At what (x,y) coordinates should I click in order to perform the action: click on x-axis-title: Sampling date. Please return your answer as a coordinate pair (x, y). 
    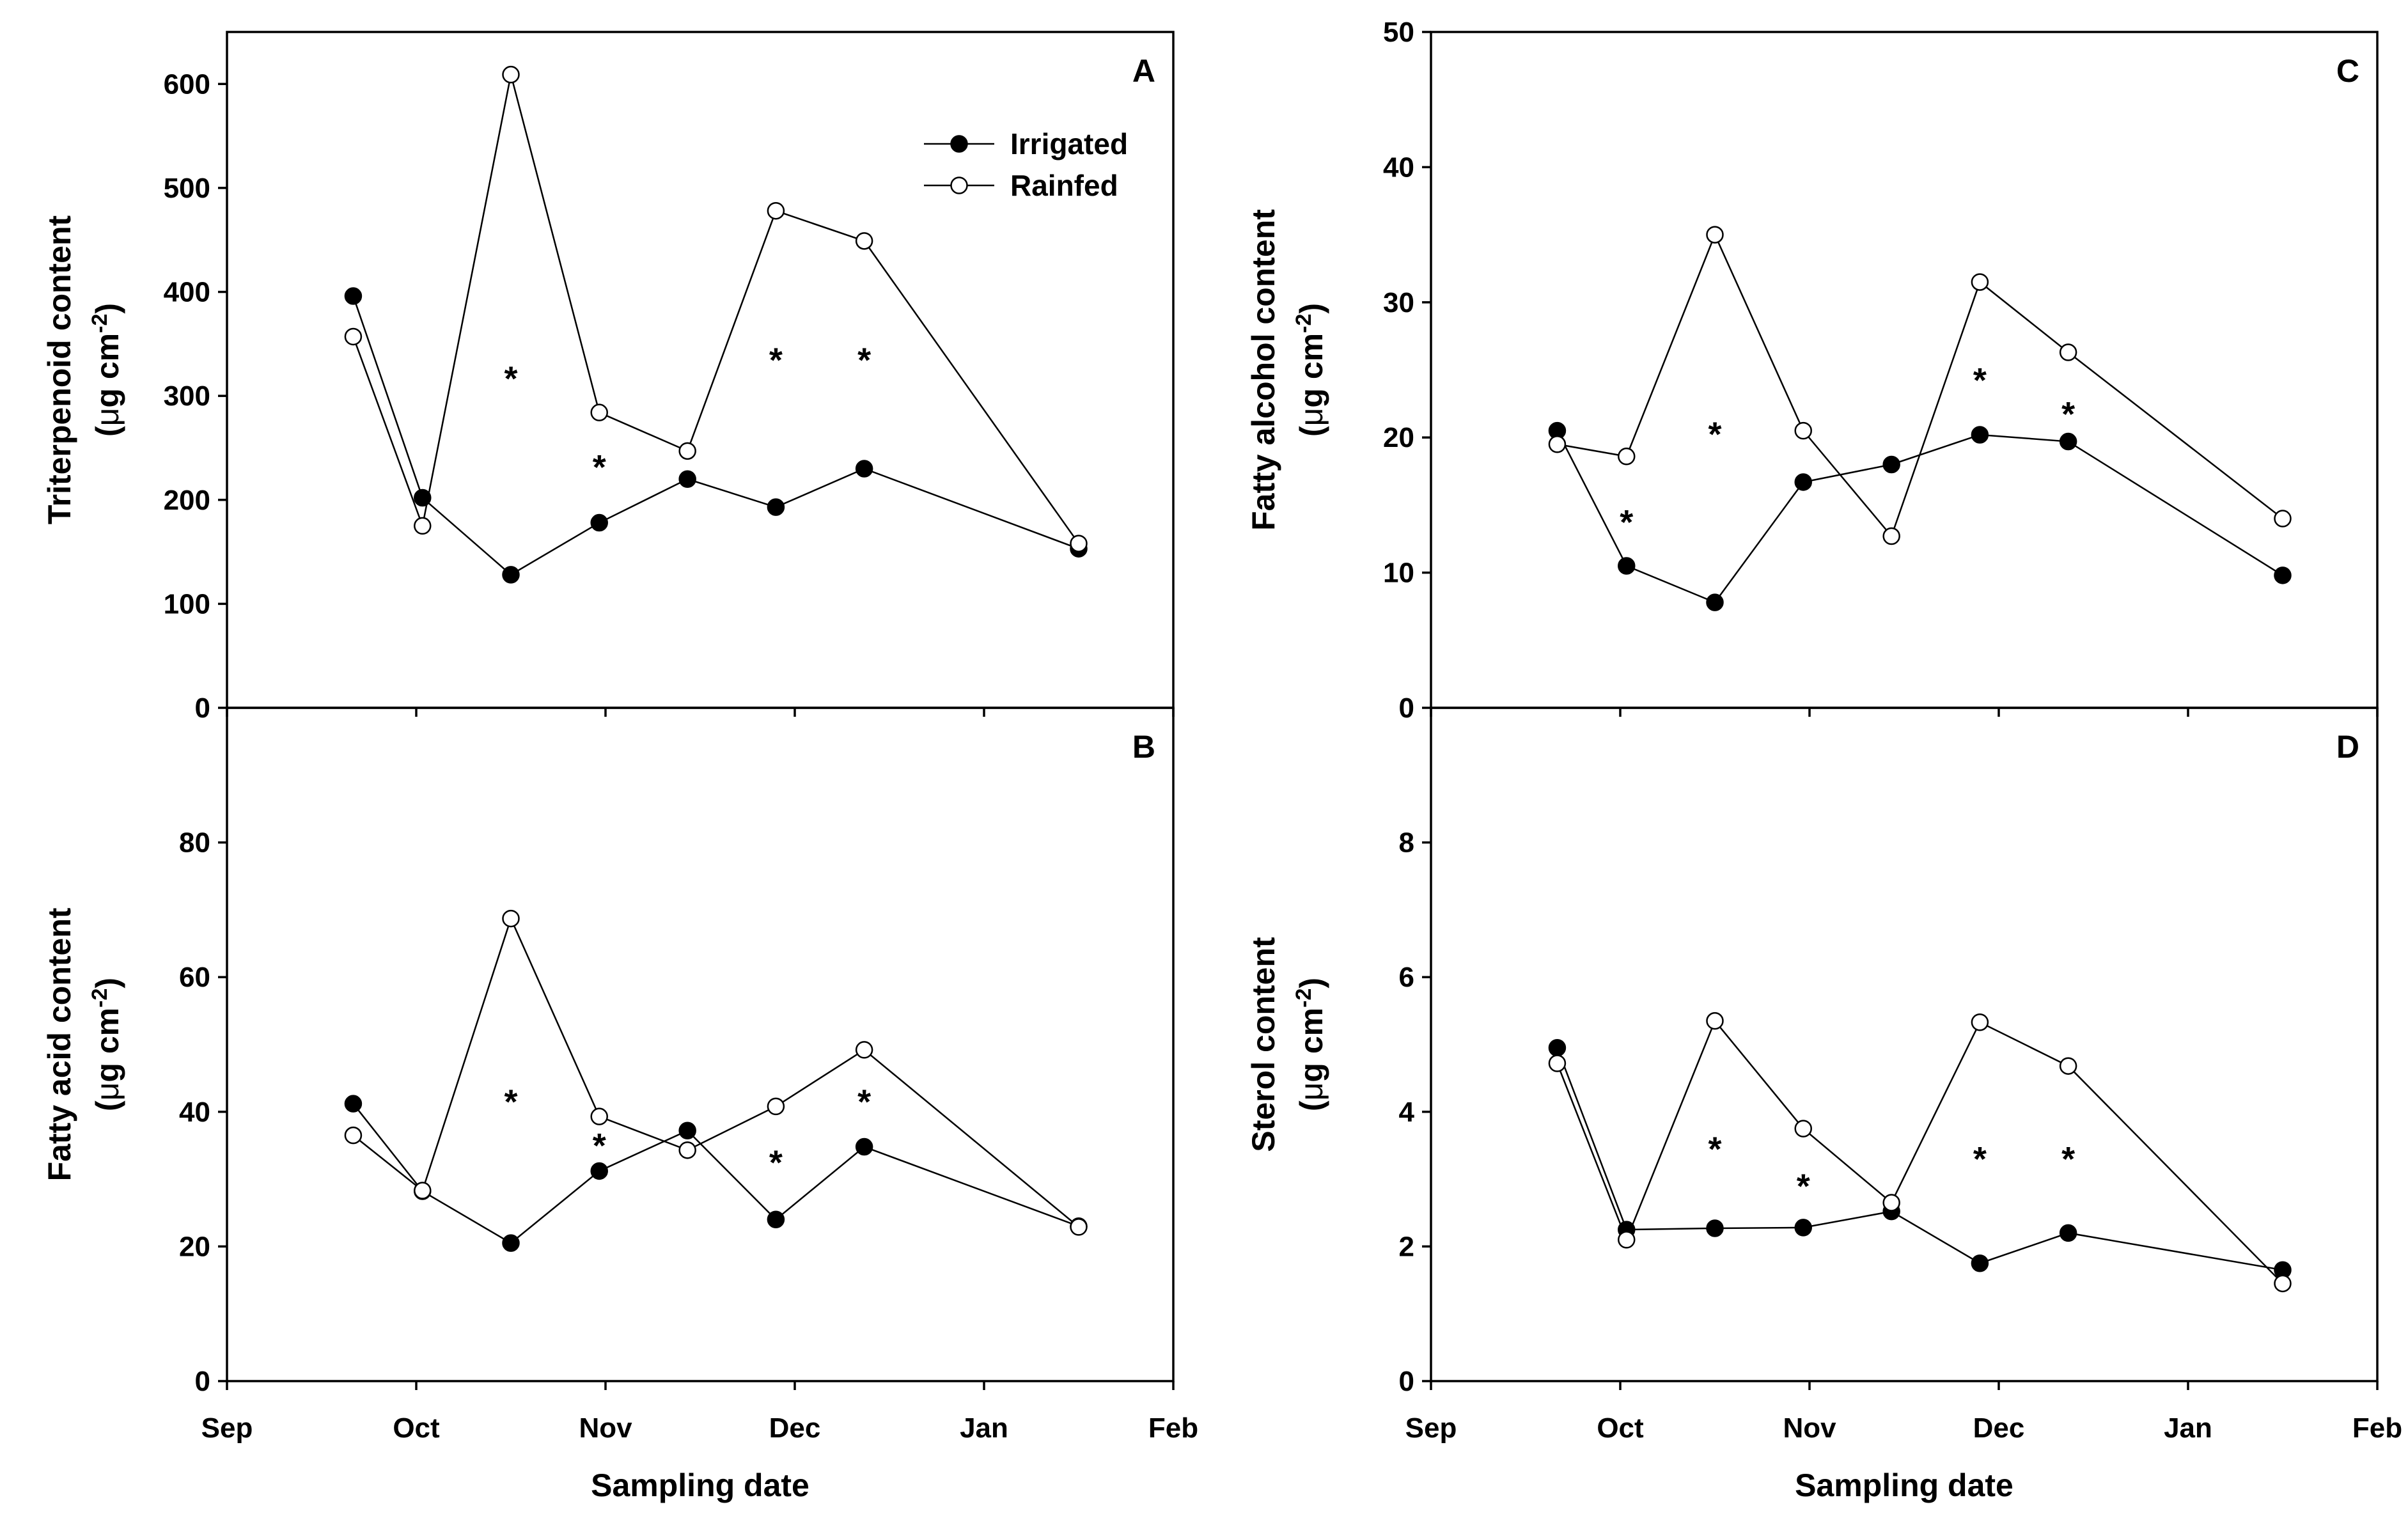
    Looking at the image, I should click on (700, 1485).